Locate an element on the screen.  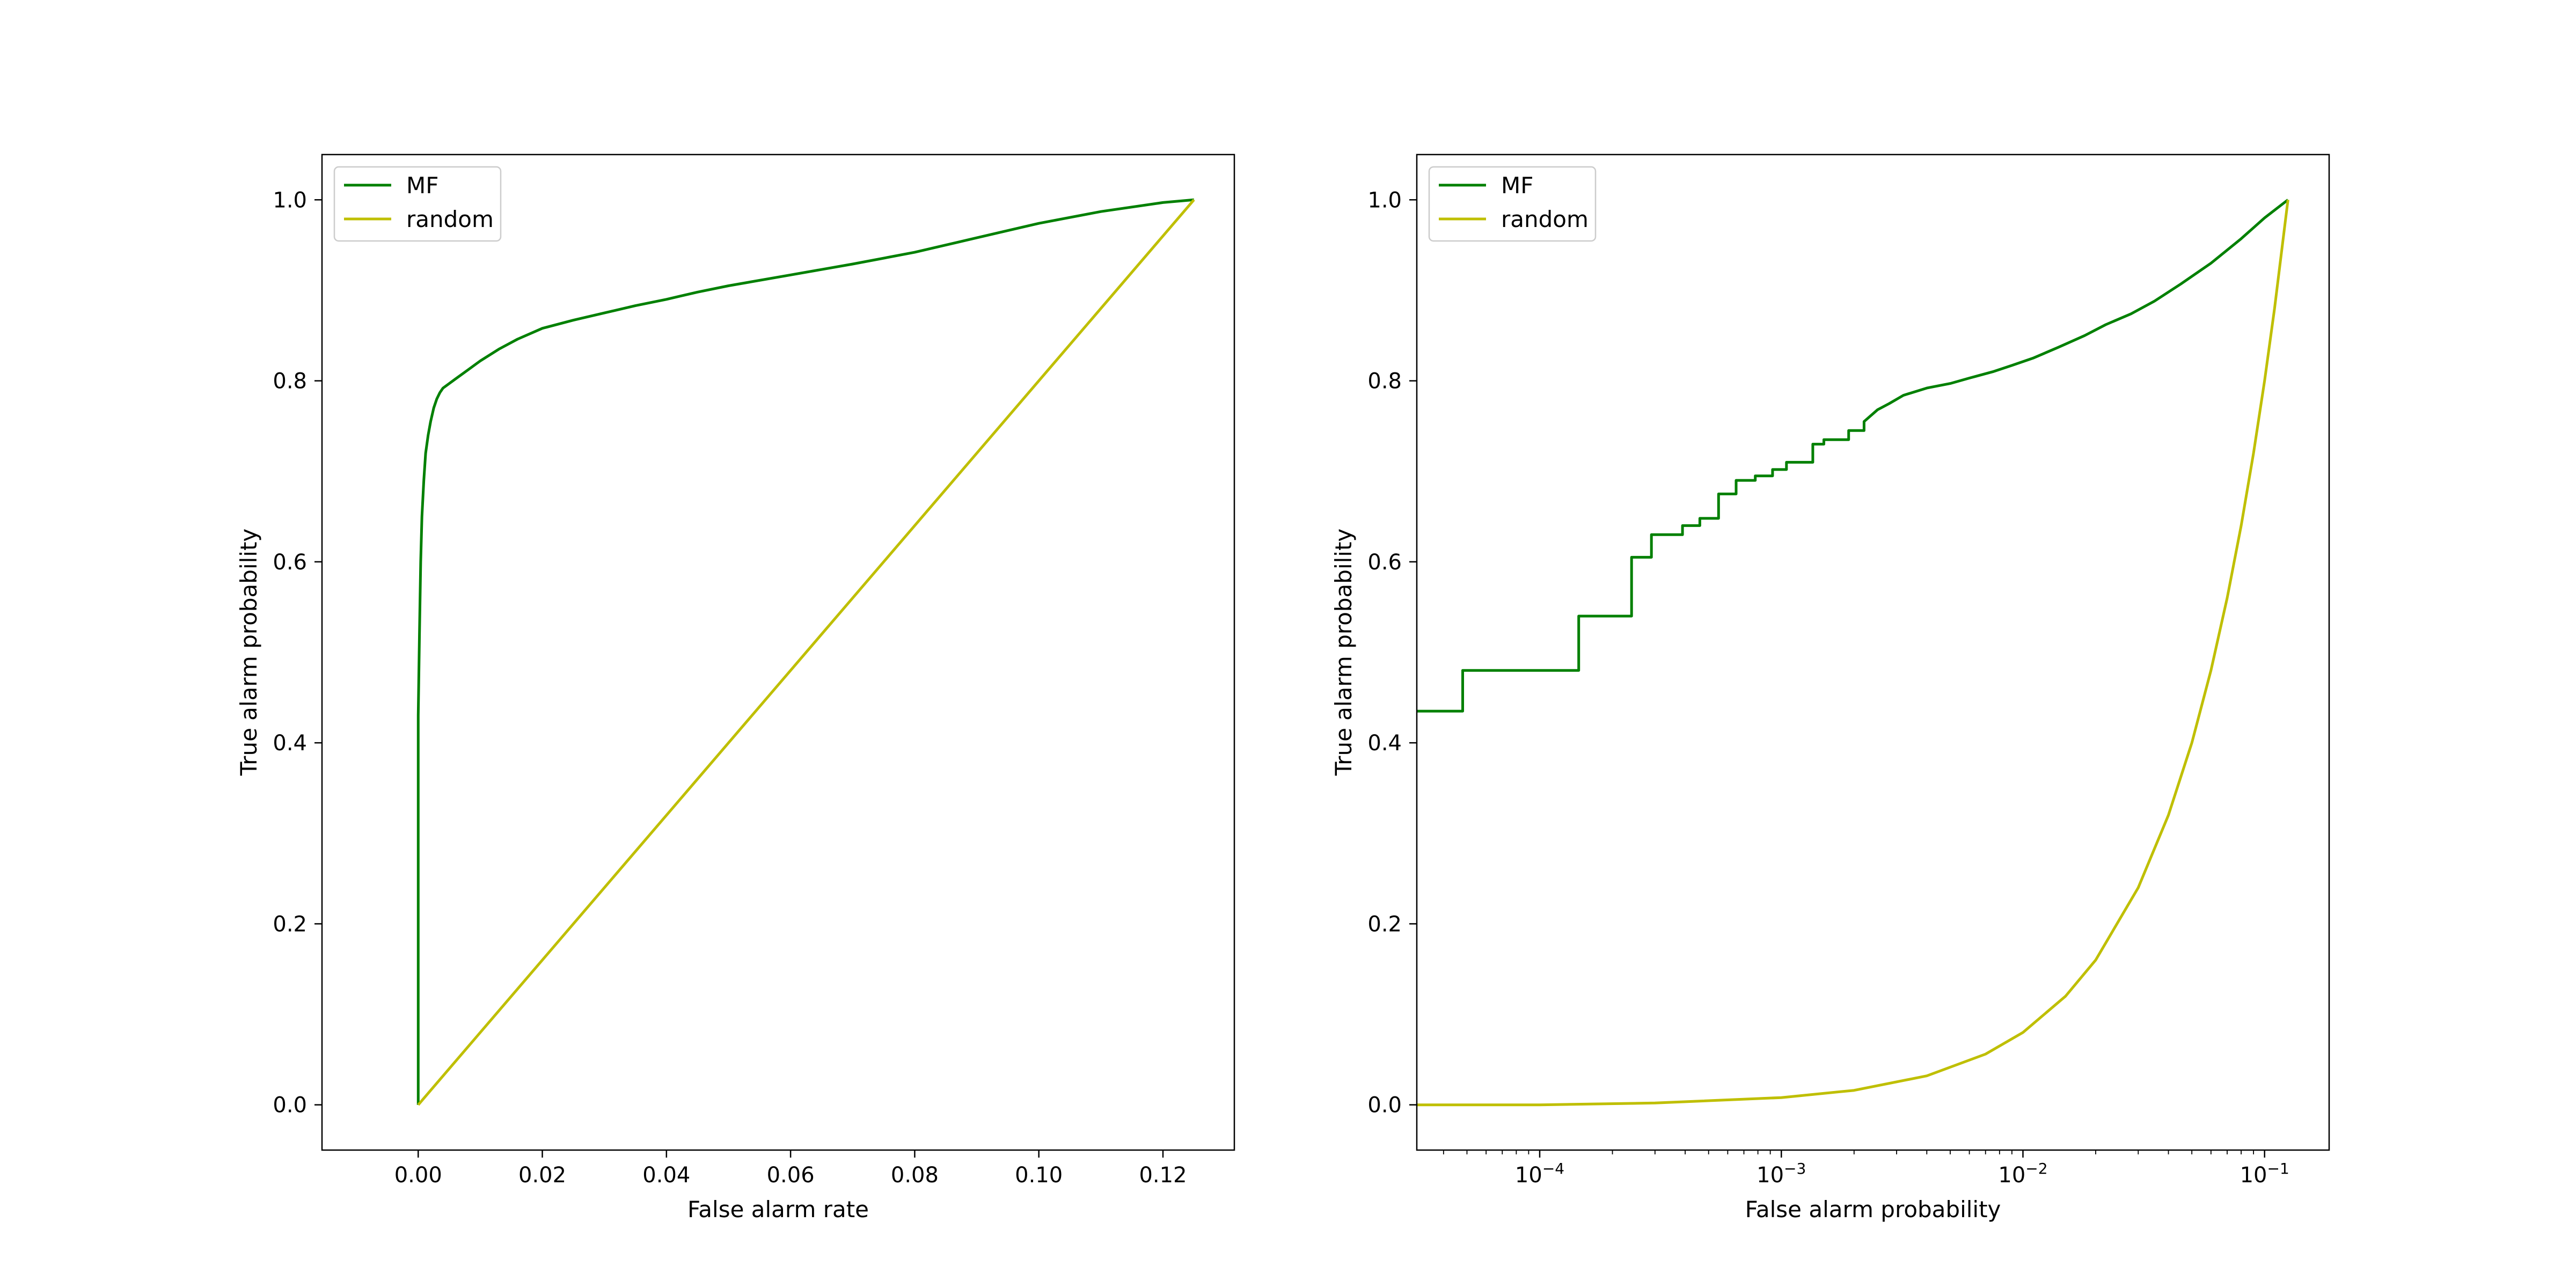
log-roc-y-ticks: 0.0 0.2 0.4 0.6 0.8 1.0 is located at coordinates (1392, 653).